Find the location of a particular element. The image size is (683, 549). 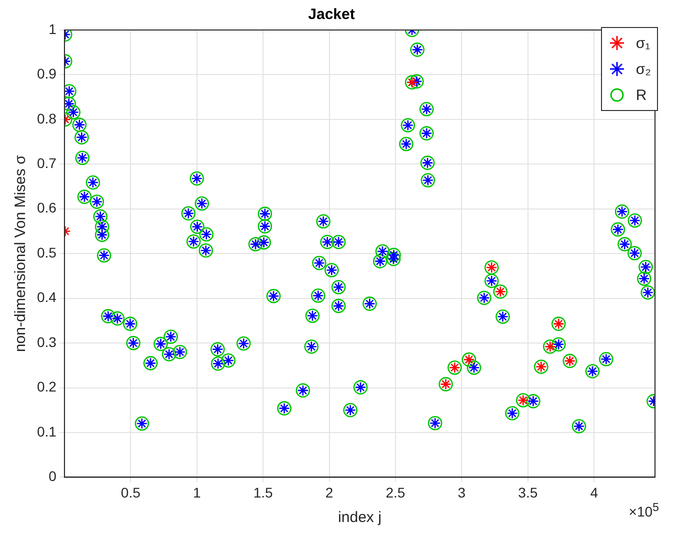

y-tick-label: 0.6 is located at coordinates (46, 208).